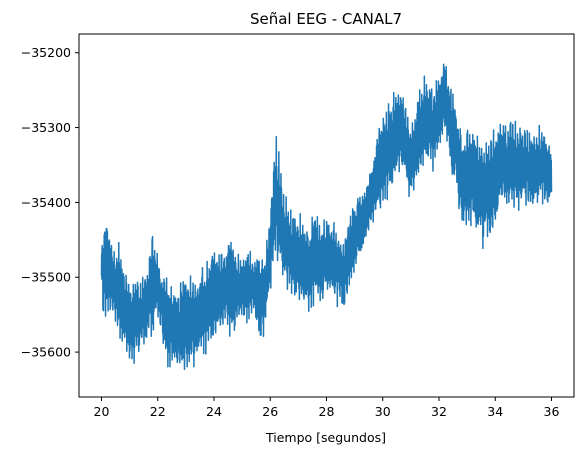 This screenshot has height=455, width=581. What do you see at coordinates (327, 411) in the screenshot?
I see `x-tick-label: 28` at bounding box center [327, 411].